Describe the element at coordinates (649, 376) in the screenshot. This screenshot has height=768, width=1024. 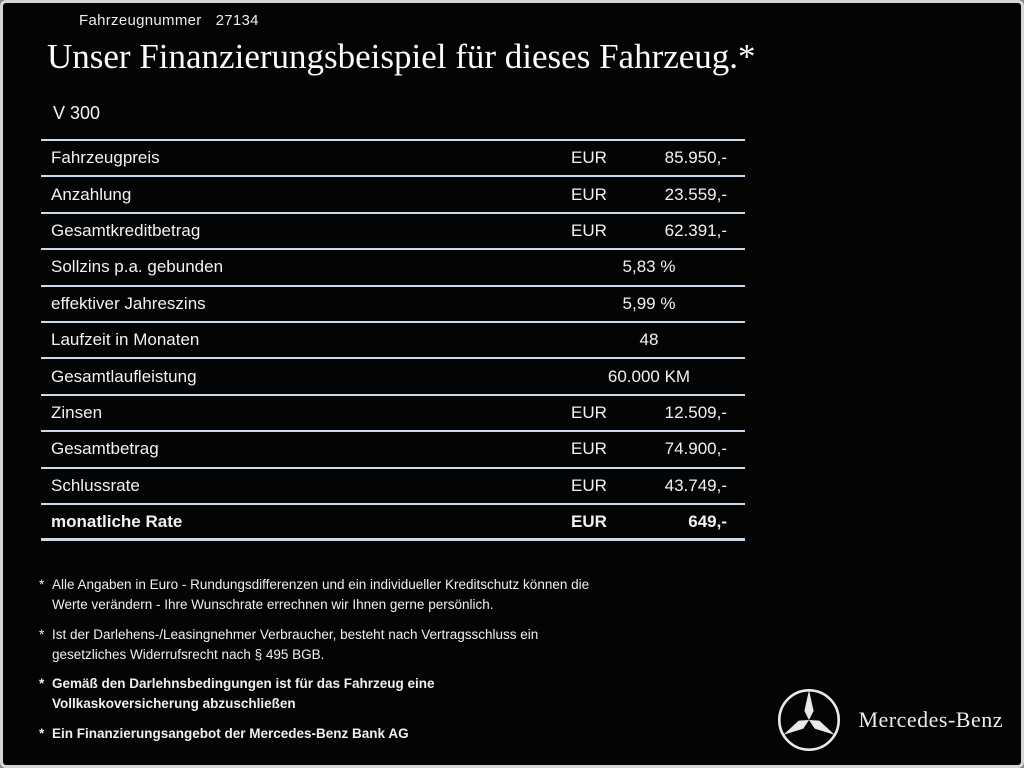
I see `row-value: 60.000 KM` at that location.